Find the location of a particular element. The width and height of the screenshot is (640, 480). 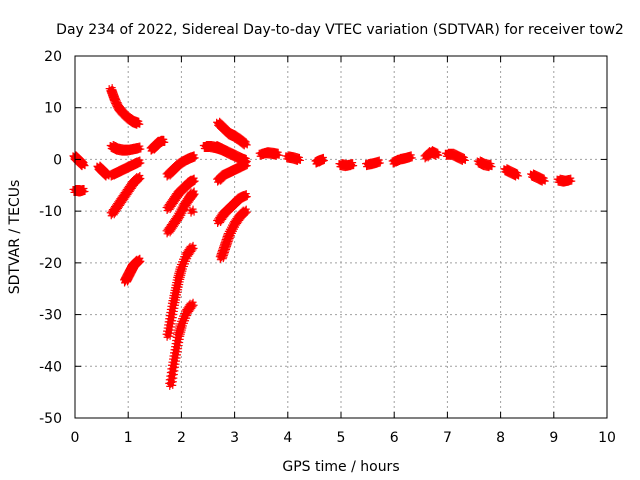

x-tick-label: 7 is located at coordinates (447, 438).